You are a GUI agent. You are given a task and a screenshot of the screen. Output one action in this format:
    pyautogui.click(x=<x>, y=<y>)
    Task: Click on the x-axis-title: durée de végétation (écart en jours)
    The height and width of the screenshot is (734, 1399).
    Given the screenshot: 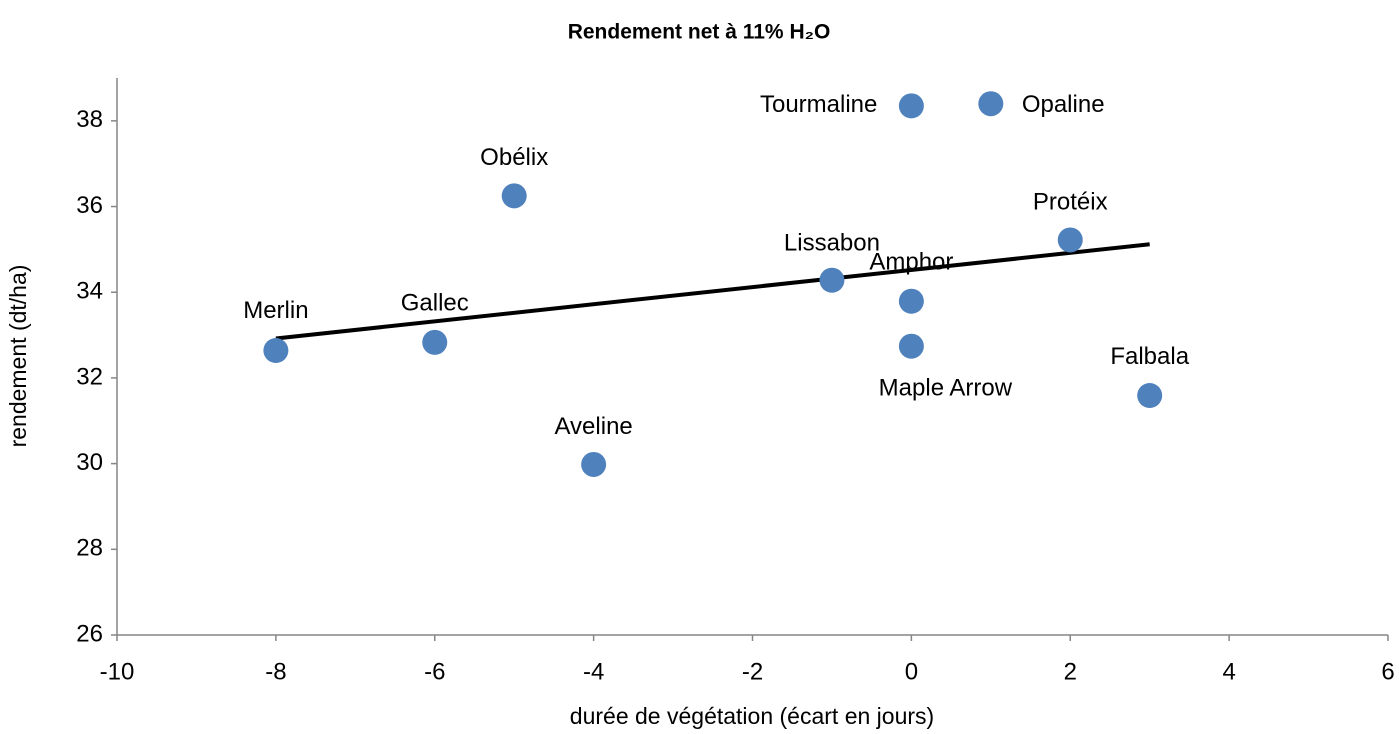 What is the action you would take?
    pyautogui.click(x=752, y=716)
    